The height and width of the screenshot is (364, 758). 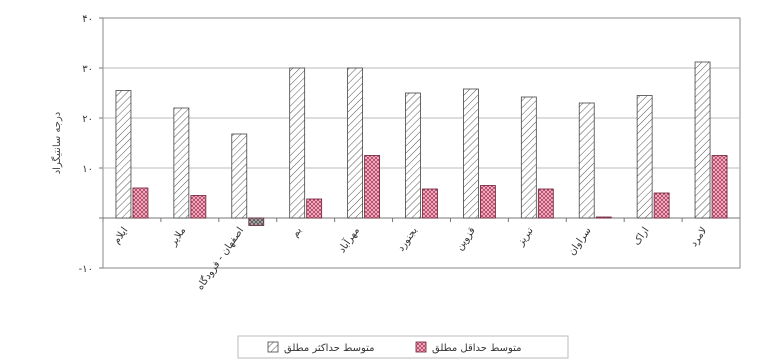 What do you see at coordinates (477, 348) in the screenshot?
I see `legend-label: متوسط حداقل مطلق` at bounding box center [477, 348].